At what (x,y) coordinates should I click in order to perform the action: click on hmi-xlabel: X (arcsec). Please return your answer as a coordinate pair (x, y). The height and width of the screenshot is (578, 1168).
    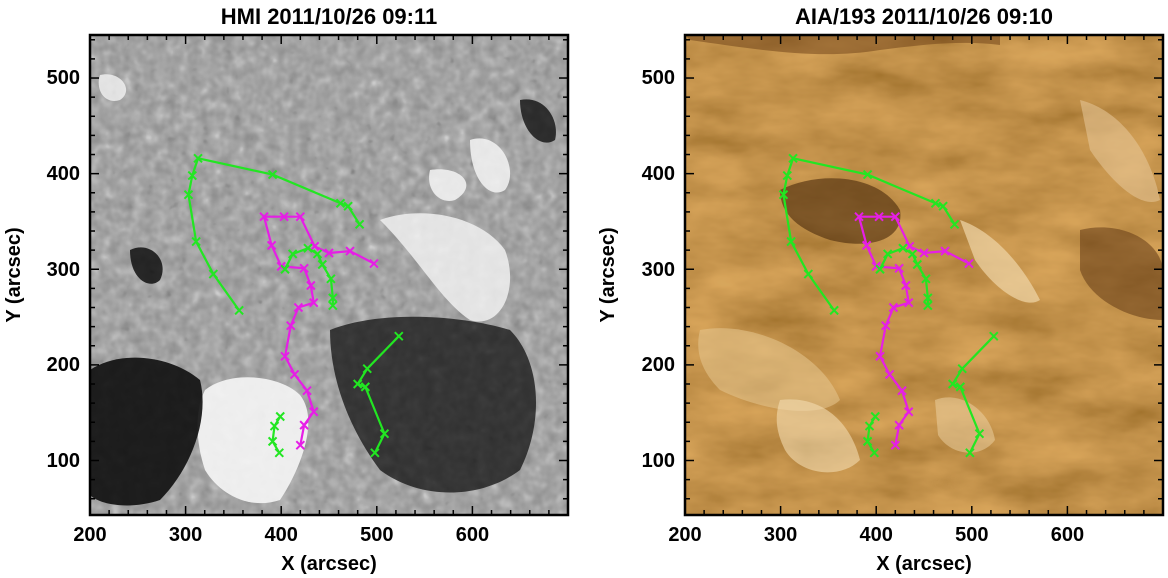
    Looking at the image, I should click on (329, 564).